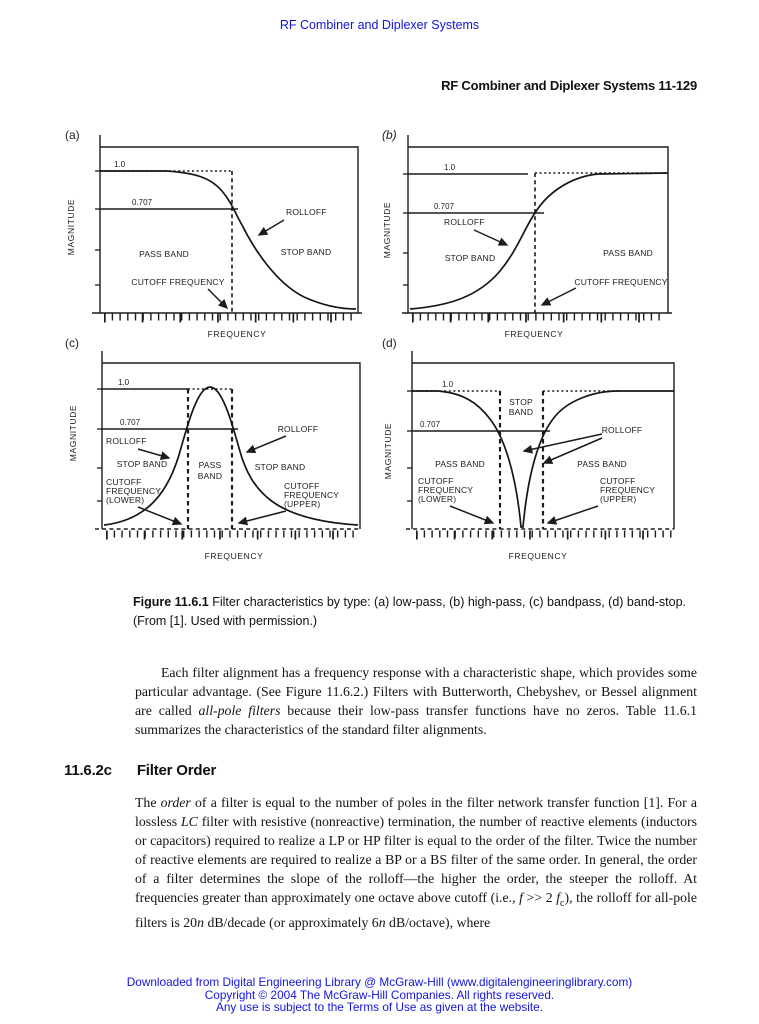 The width and height of the screenshot is (759, 1024). What do you see at coordinates (572, 450) in the screenshot?
I see `rolloff-arrow-right` at bounding box center [572, 450].